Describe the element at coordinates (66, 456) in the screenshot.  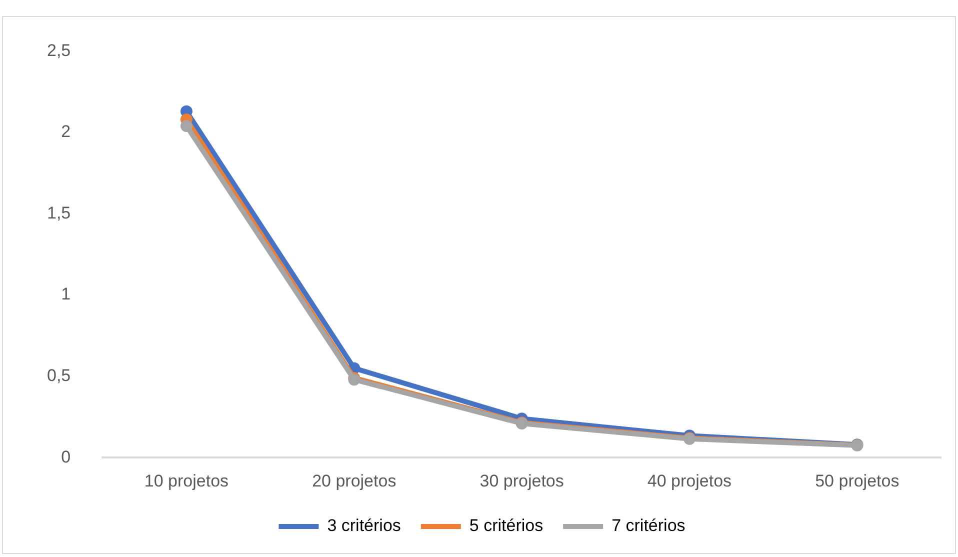
I see `y-tick-label: 0` at that location.